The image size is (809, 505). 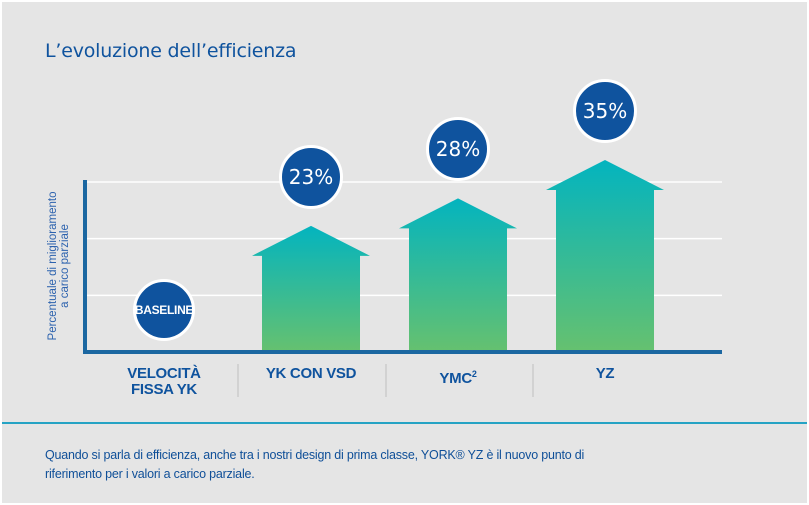 What do you see at coordinates (171, 51) in the screenshot?
I see `chart-title: L’evoluzione dell’efficienza` at bounding box center [171, 51].